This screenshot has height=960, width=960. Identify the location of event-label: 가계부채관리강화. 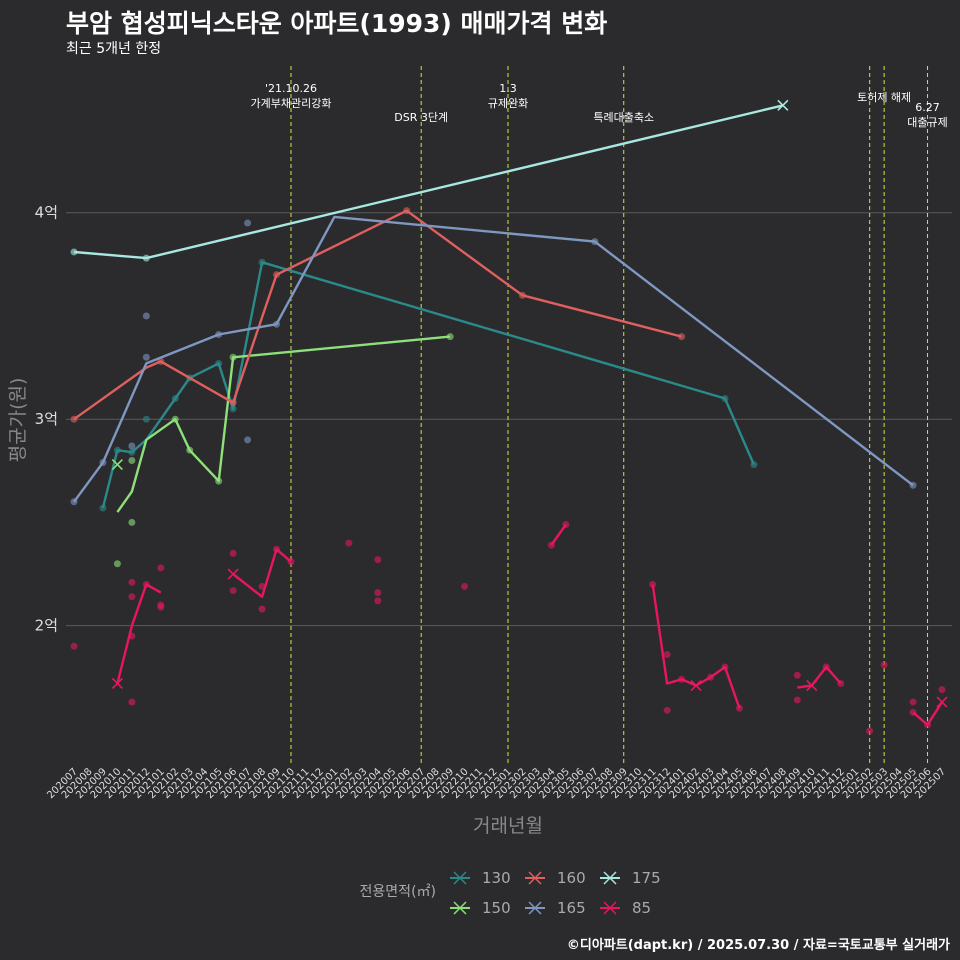
(291, 103).